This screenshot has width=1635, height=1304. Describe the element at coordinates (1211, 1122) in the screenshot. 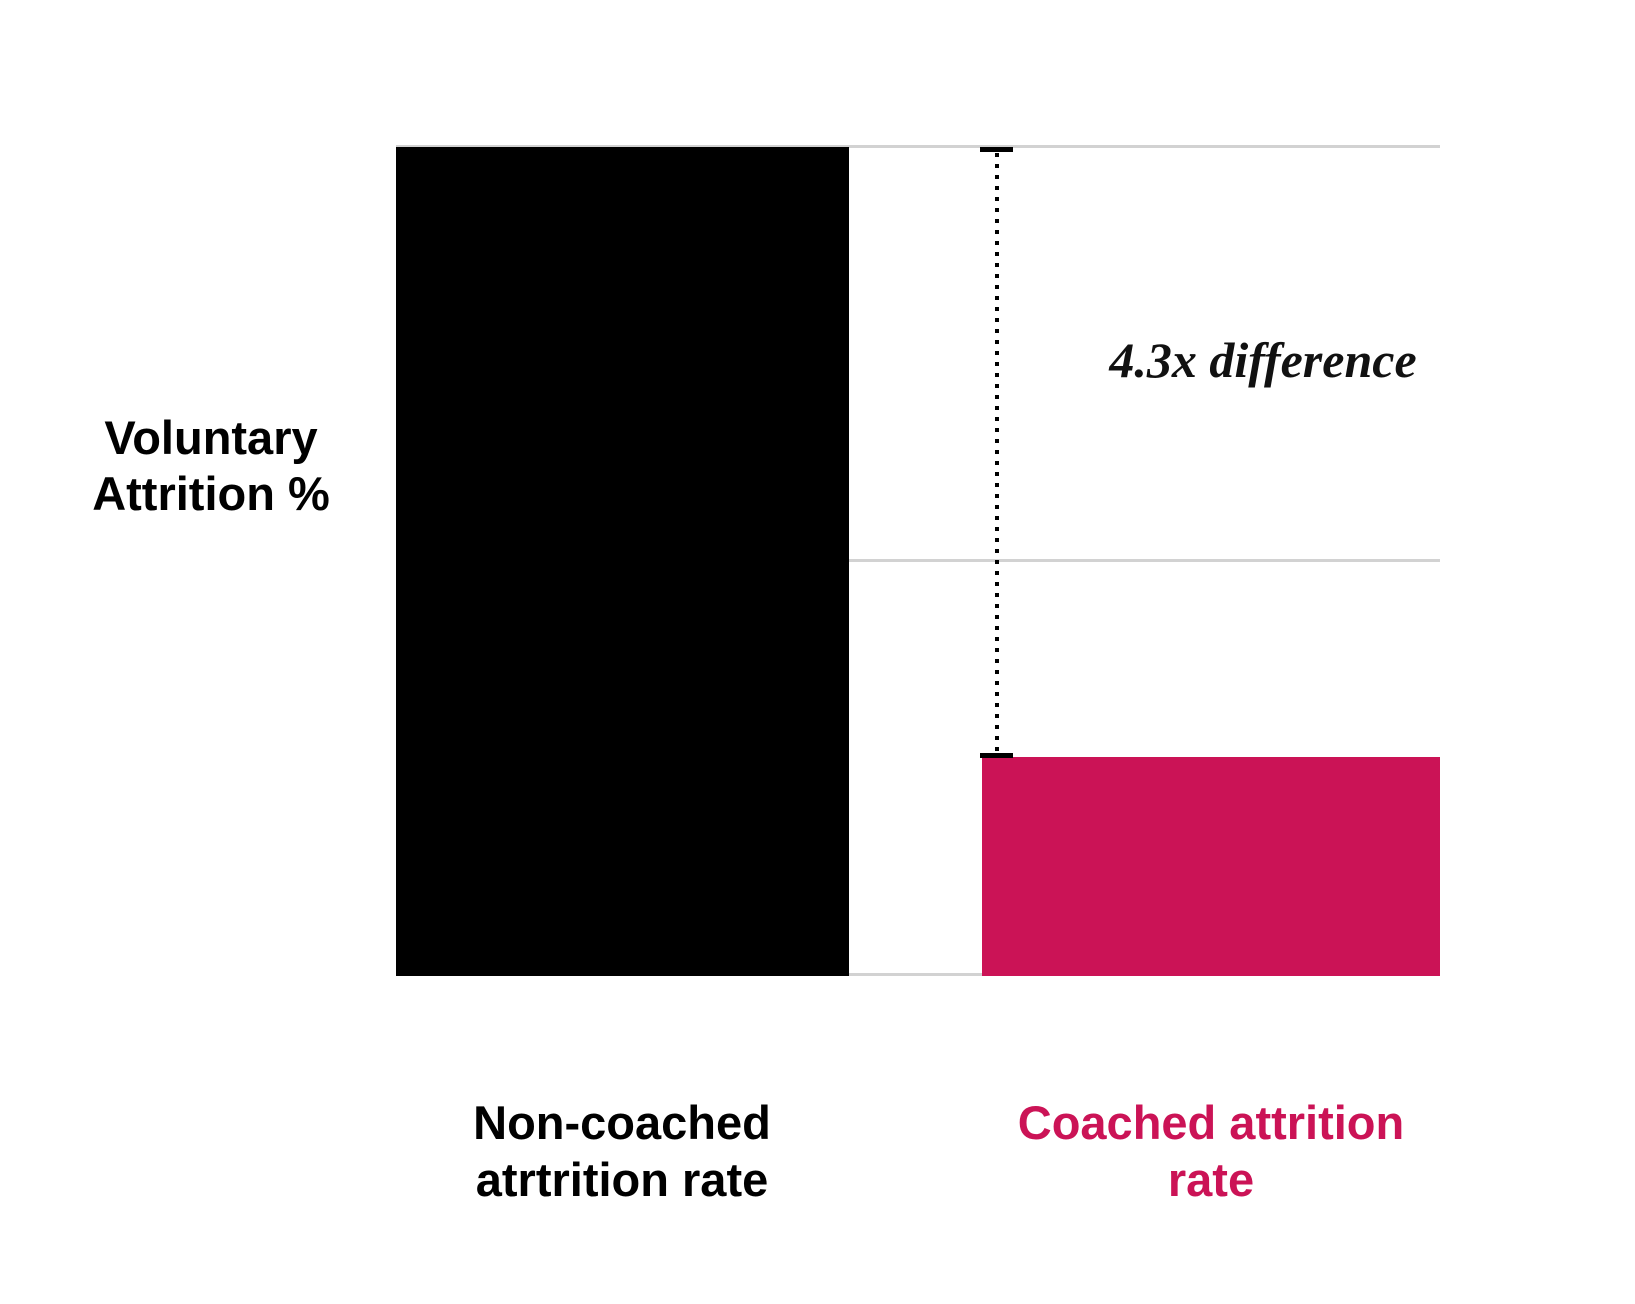

I see `category-label-coached-line1: Coached attrition` at that location.